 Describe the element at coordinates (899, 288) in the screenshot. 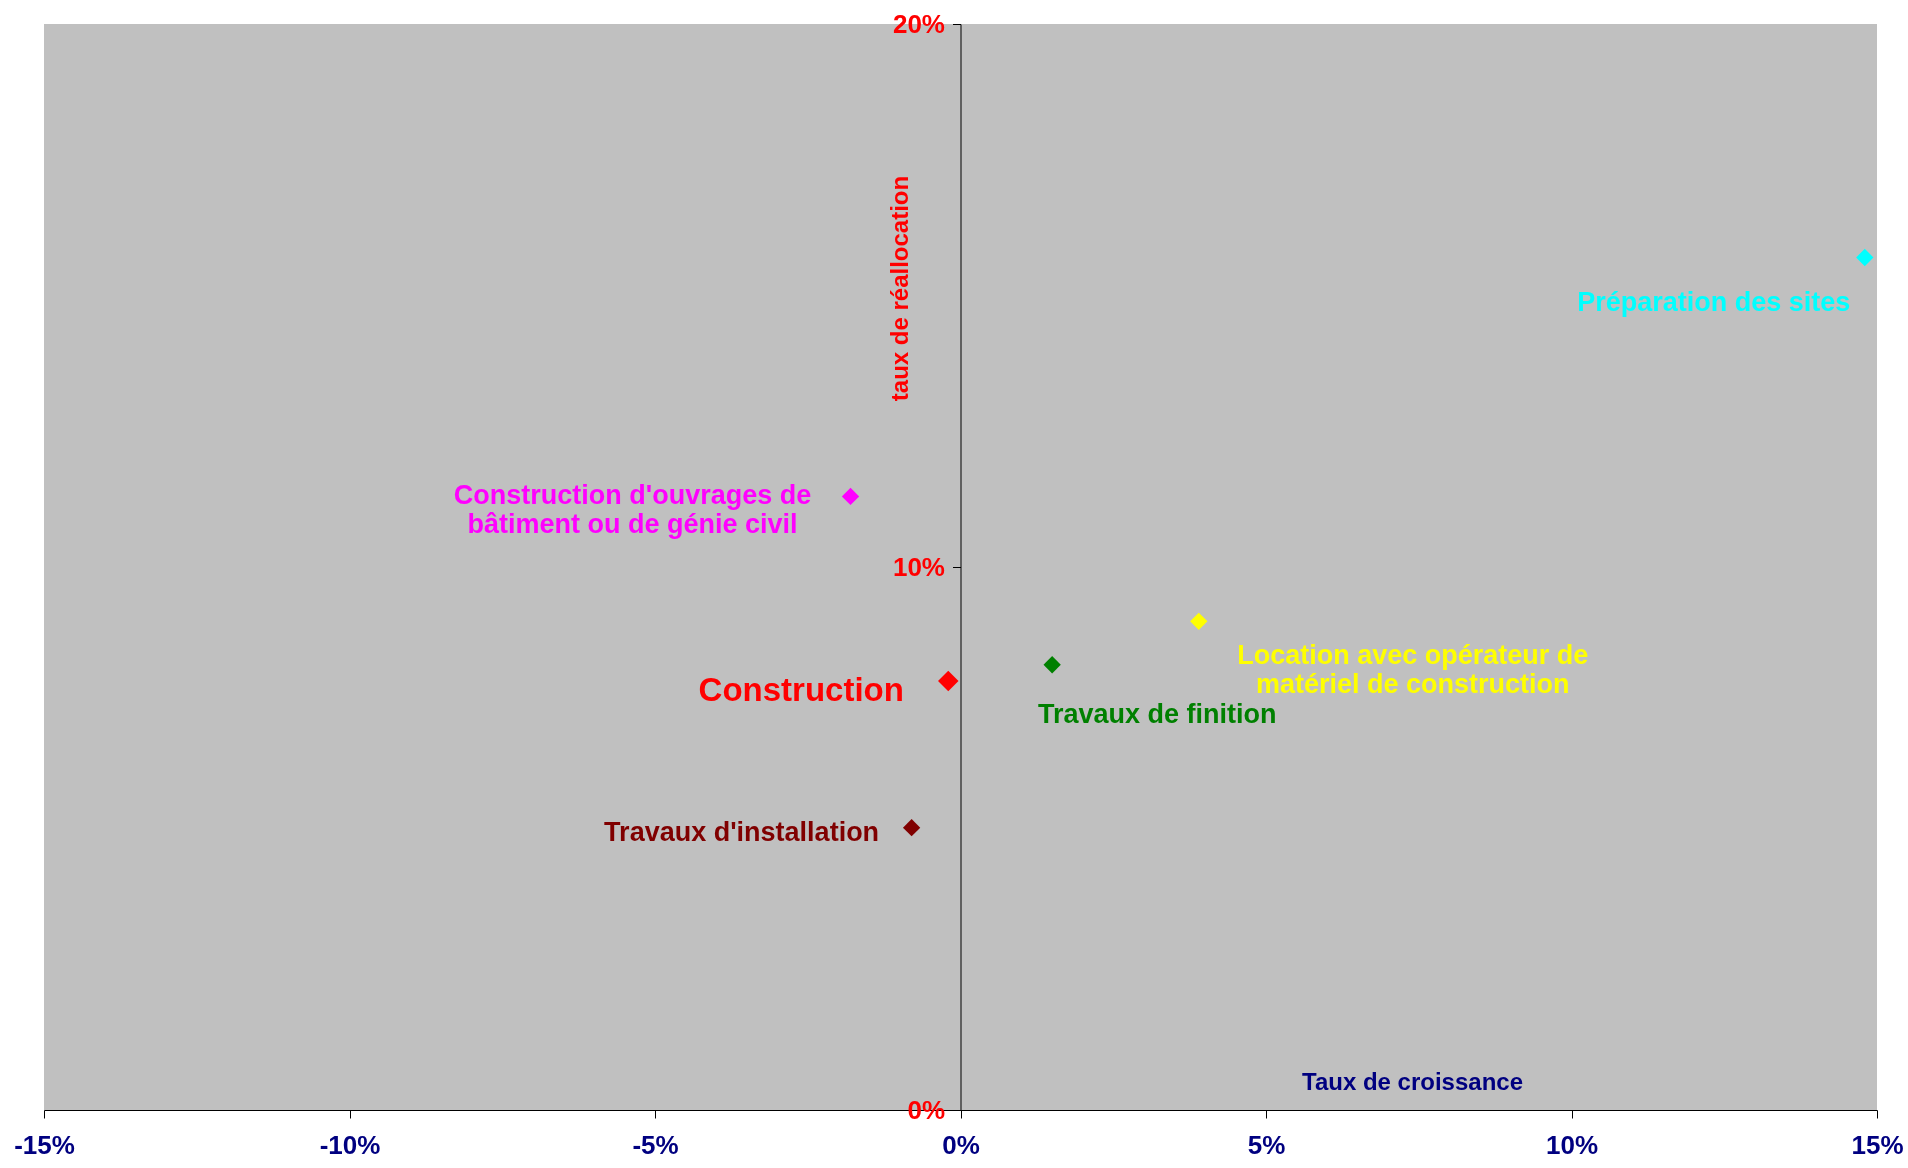

I see `y-axis-title: taux de réallocation` at that location.